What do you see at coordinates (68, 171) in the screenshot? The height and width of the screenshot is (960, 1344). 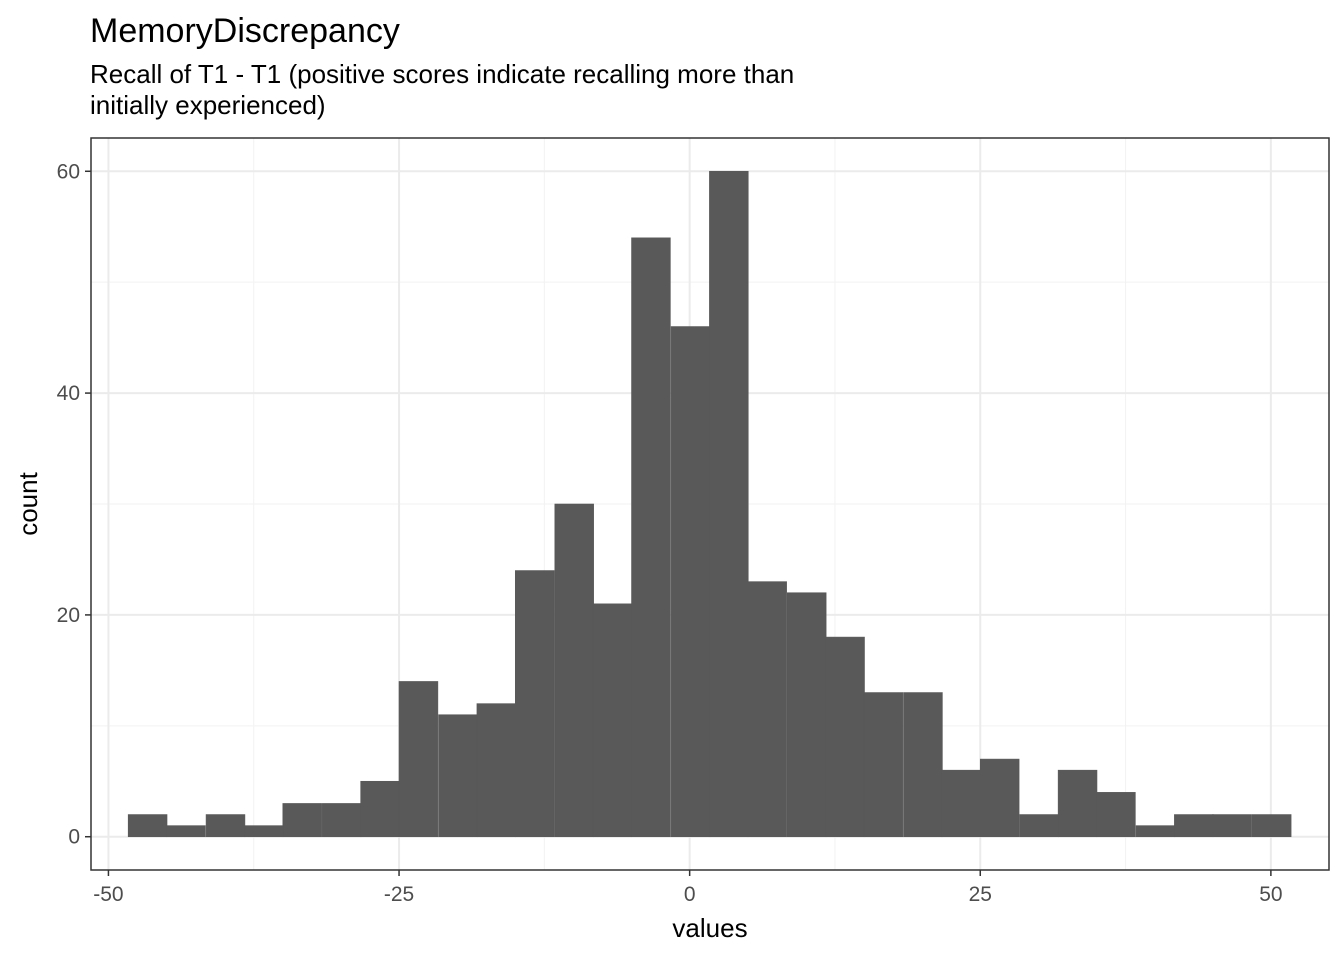 I see `y-tick-label: 60` at bounding box center [68, 171].